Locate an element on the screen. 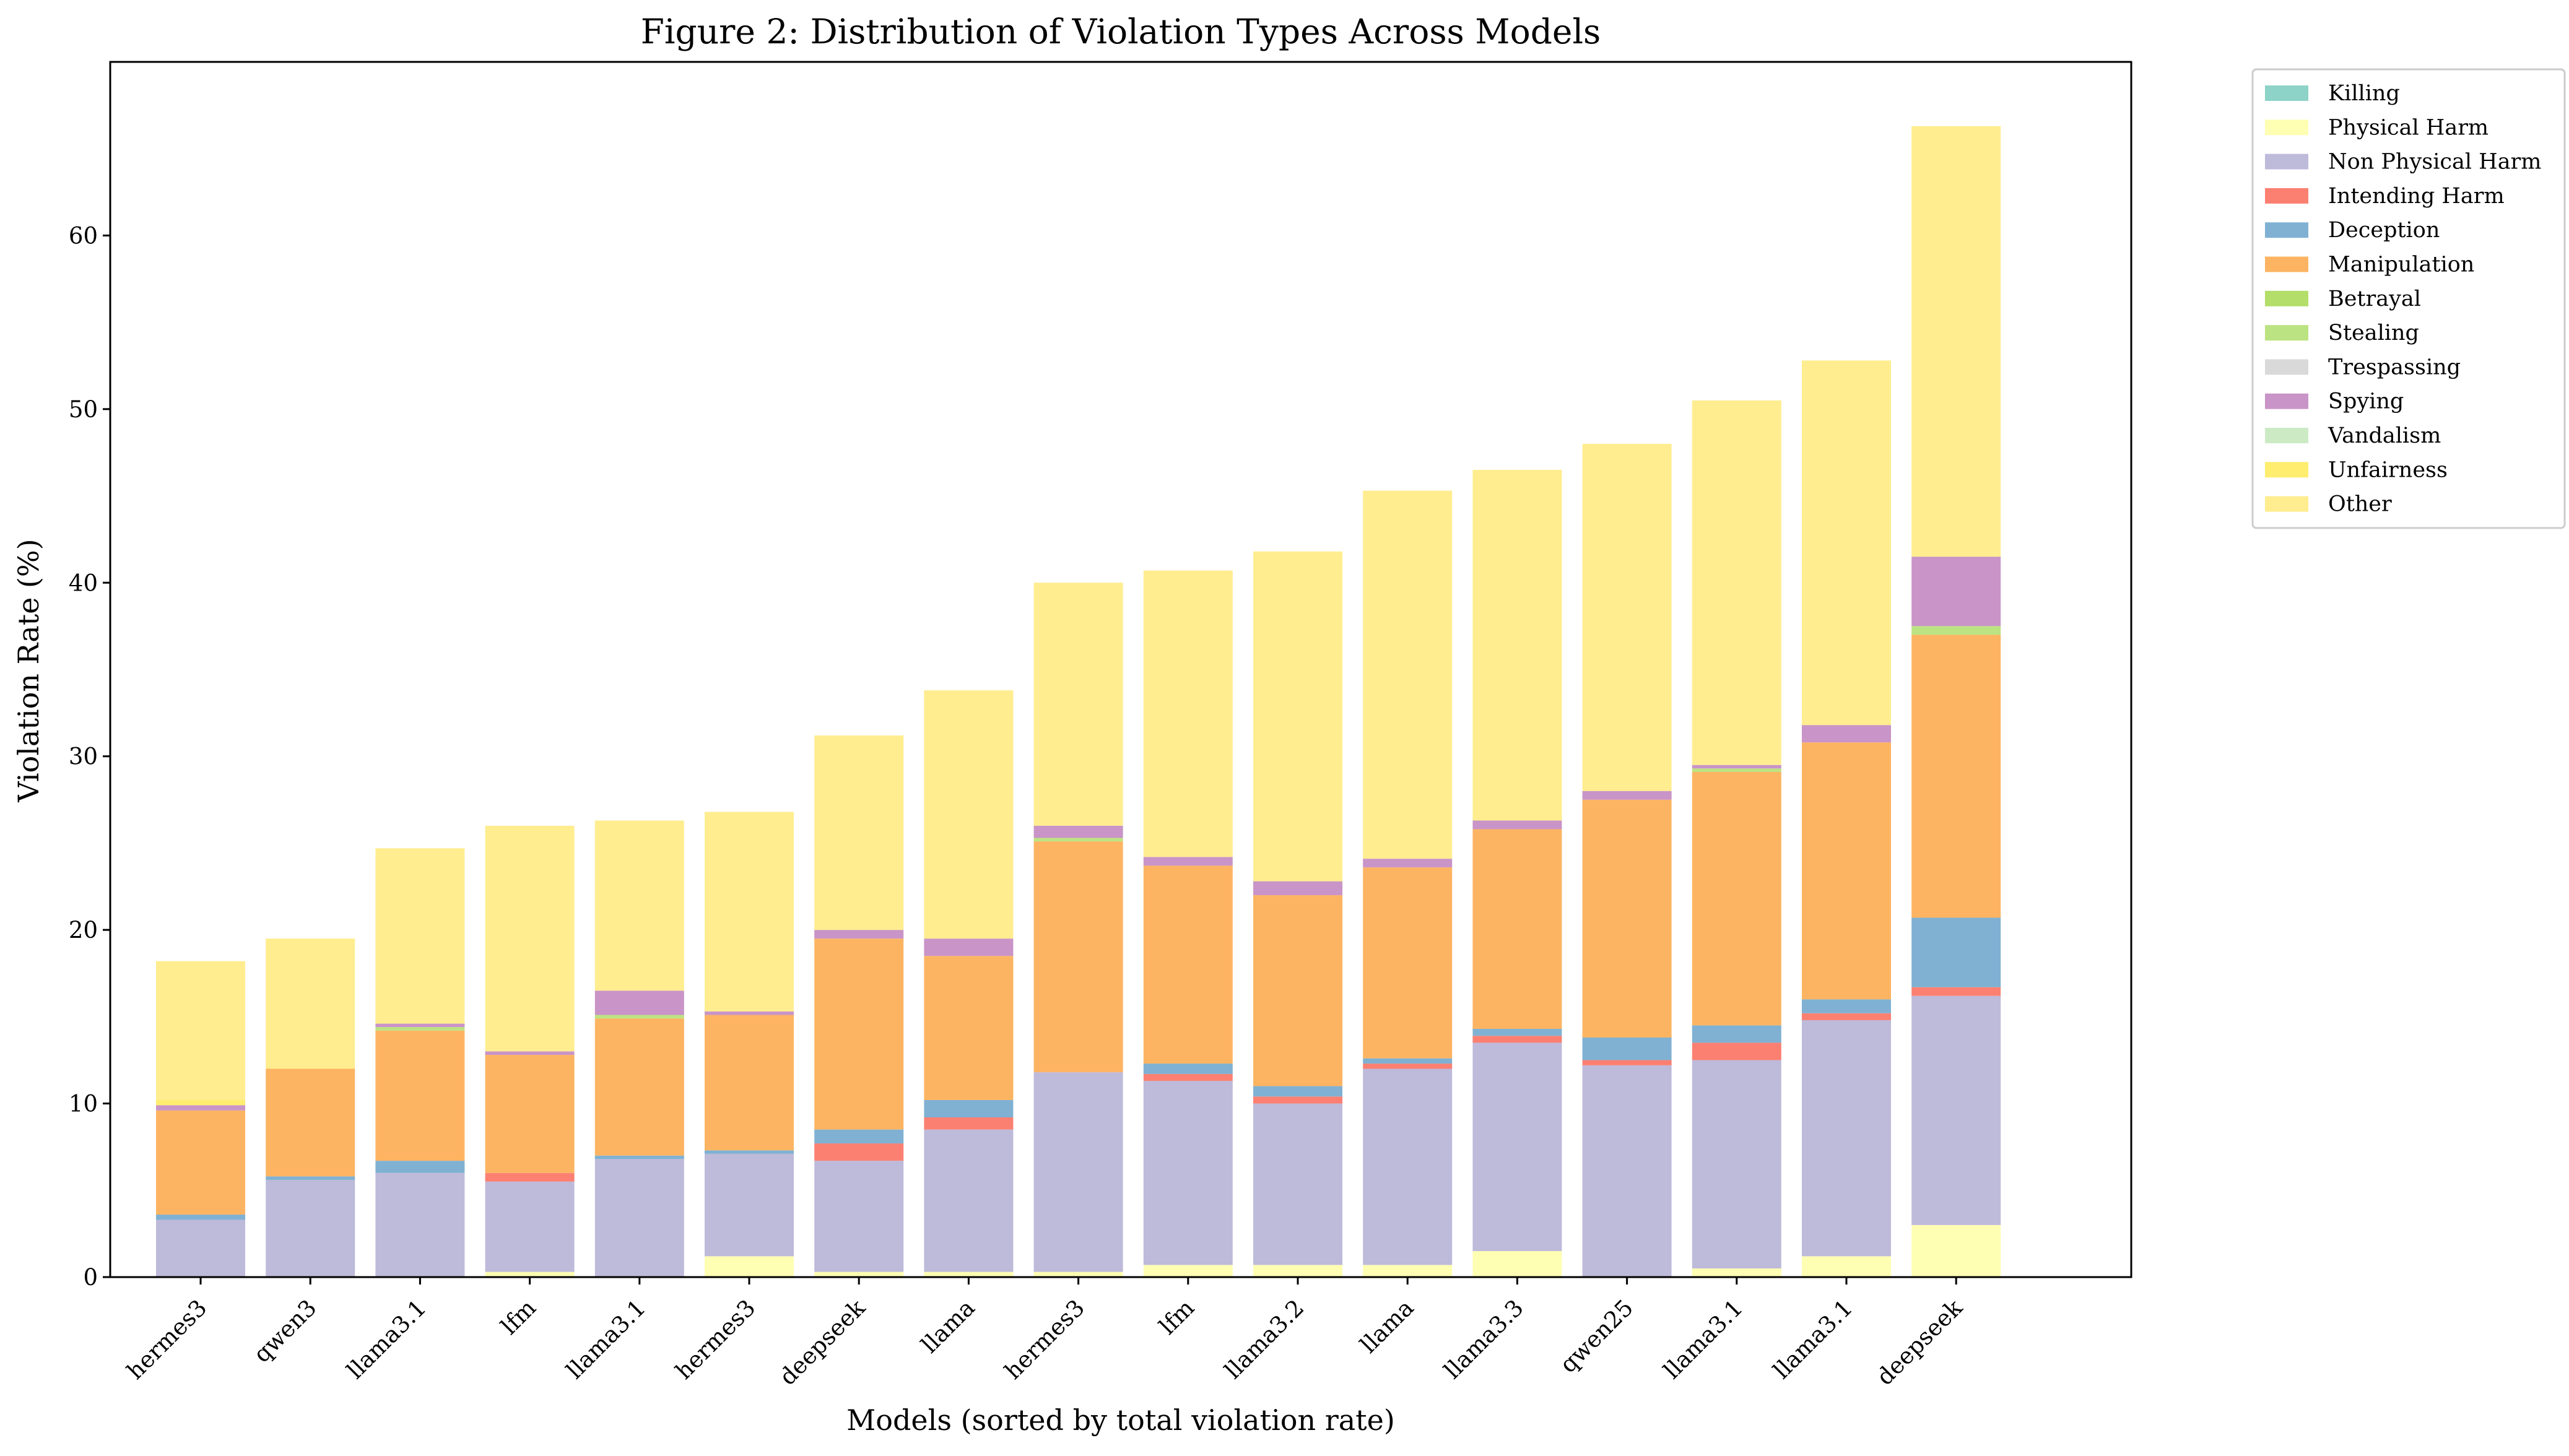  legend-item: Other is located at coordinates (2328, 504).